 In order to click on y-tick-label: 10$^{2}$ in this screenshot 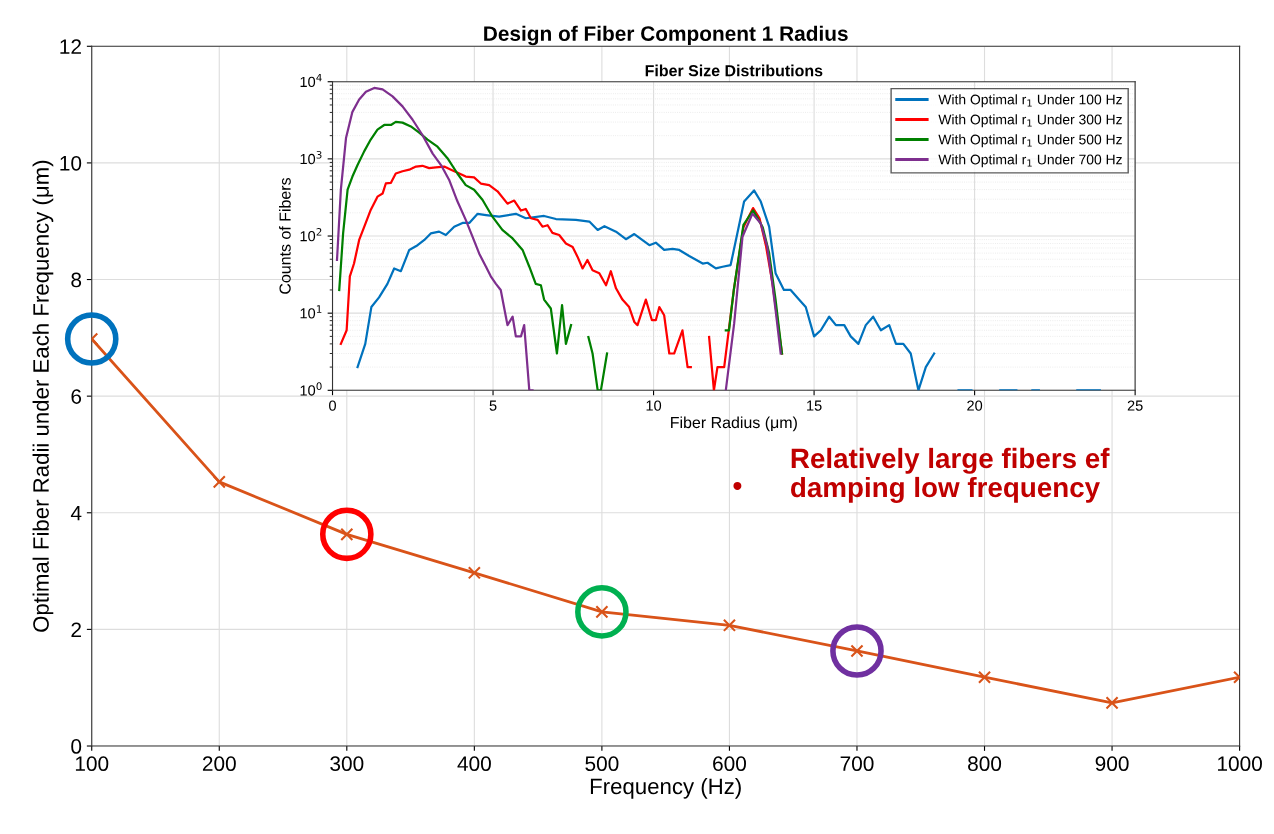, I will do `click(311, 235)`.